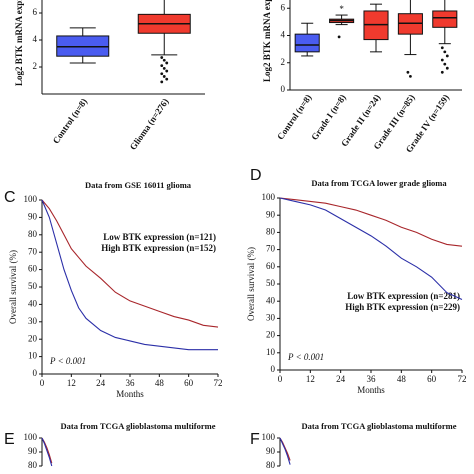 This screenshot has height=474, width=474. Describe the element at coordinates (138, 185) in the screenshot. I see `panel-title: Data from GSE 16011 glioma` at that location.